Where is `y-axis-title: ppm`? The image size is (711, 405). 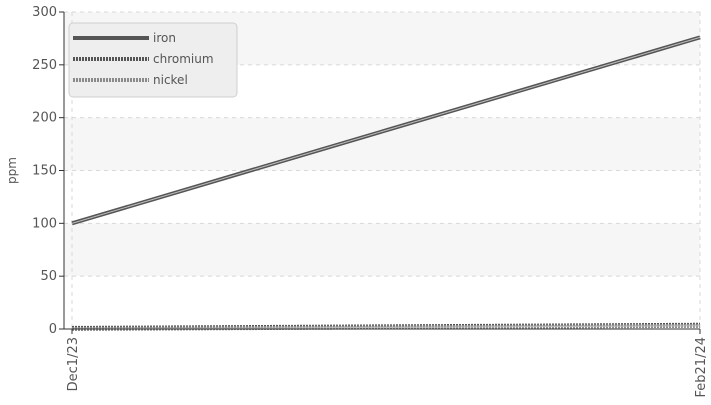 y-axis-title: ppm is located at coordinates (12, 170).